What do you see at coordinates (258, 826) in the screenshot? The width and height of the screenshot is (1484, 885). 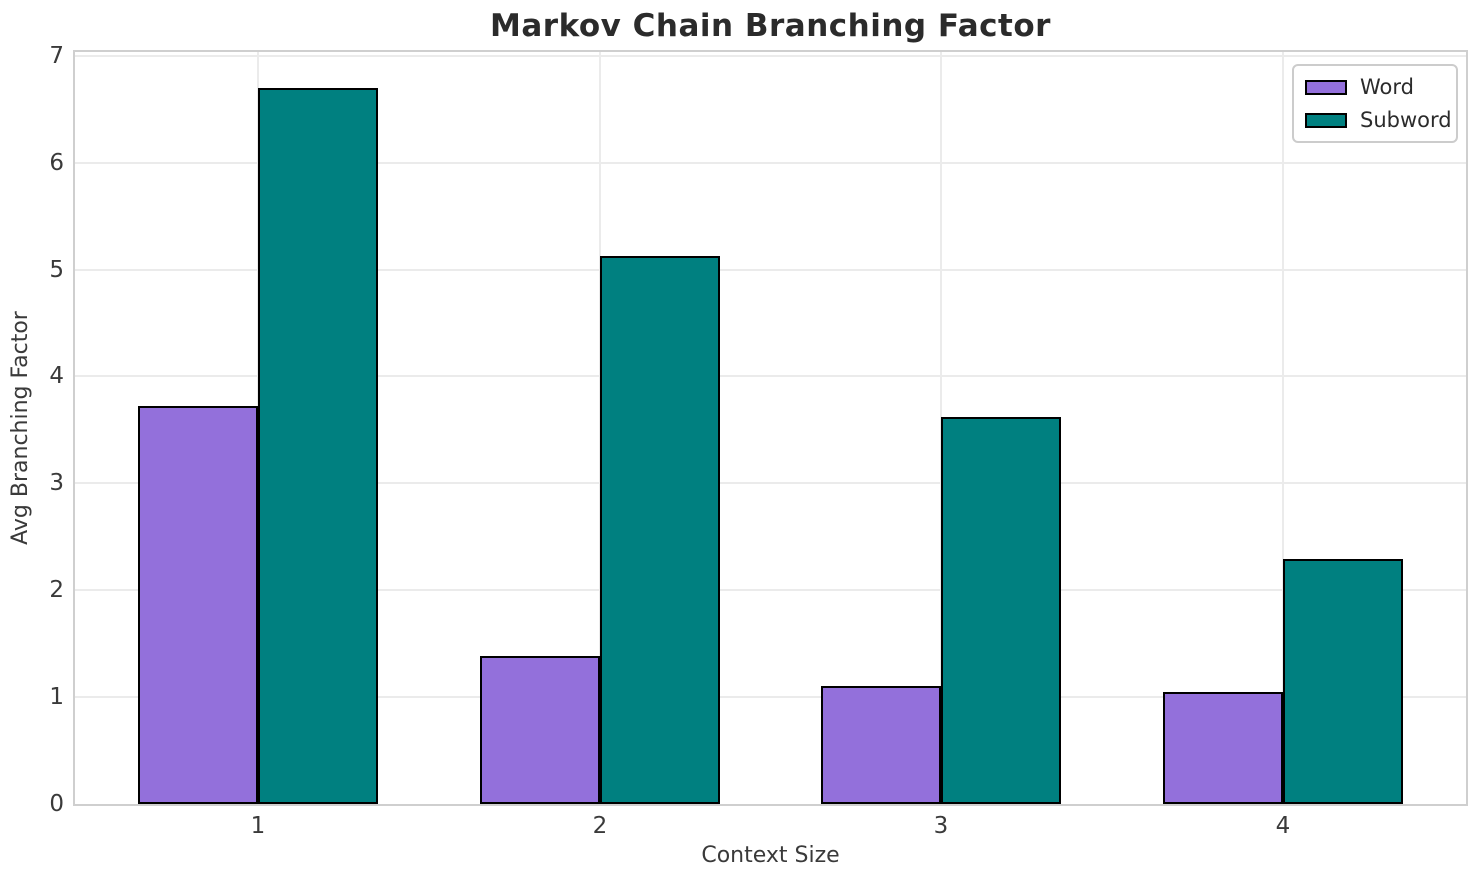 I see `x-tick-label-1: 1` at bounding box center [258, 826].